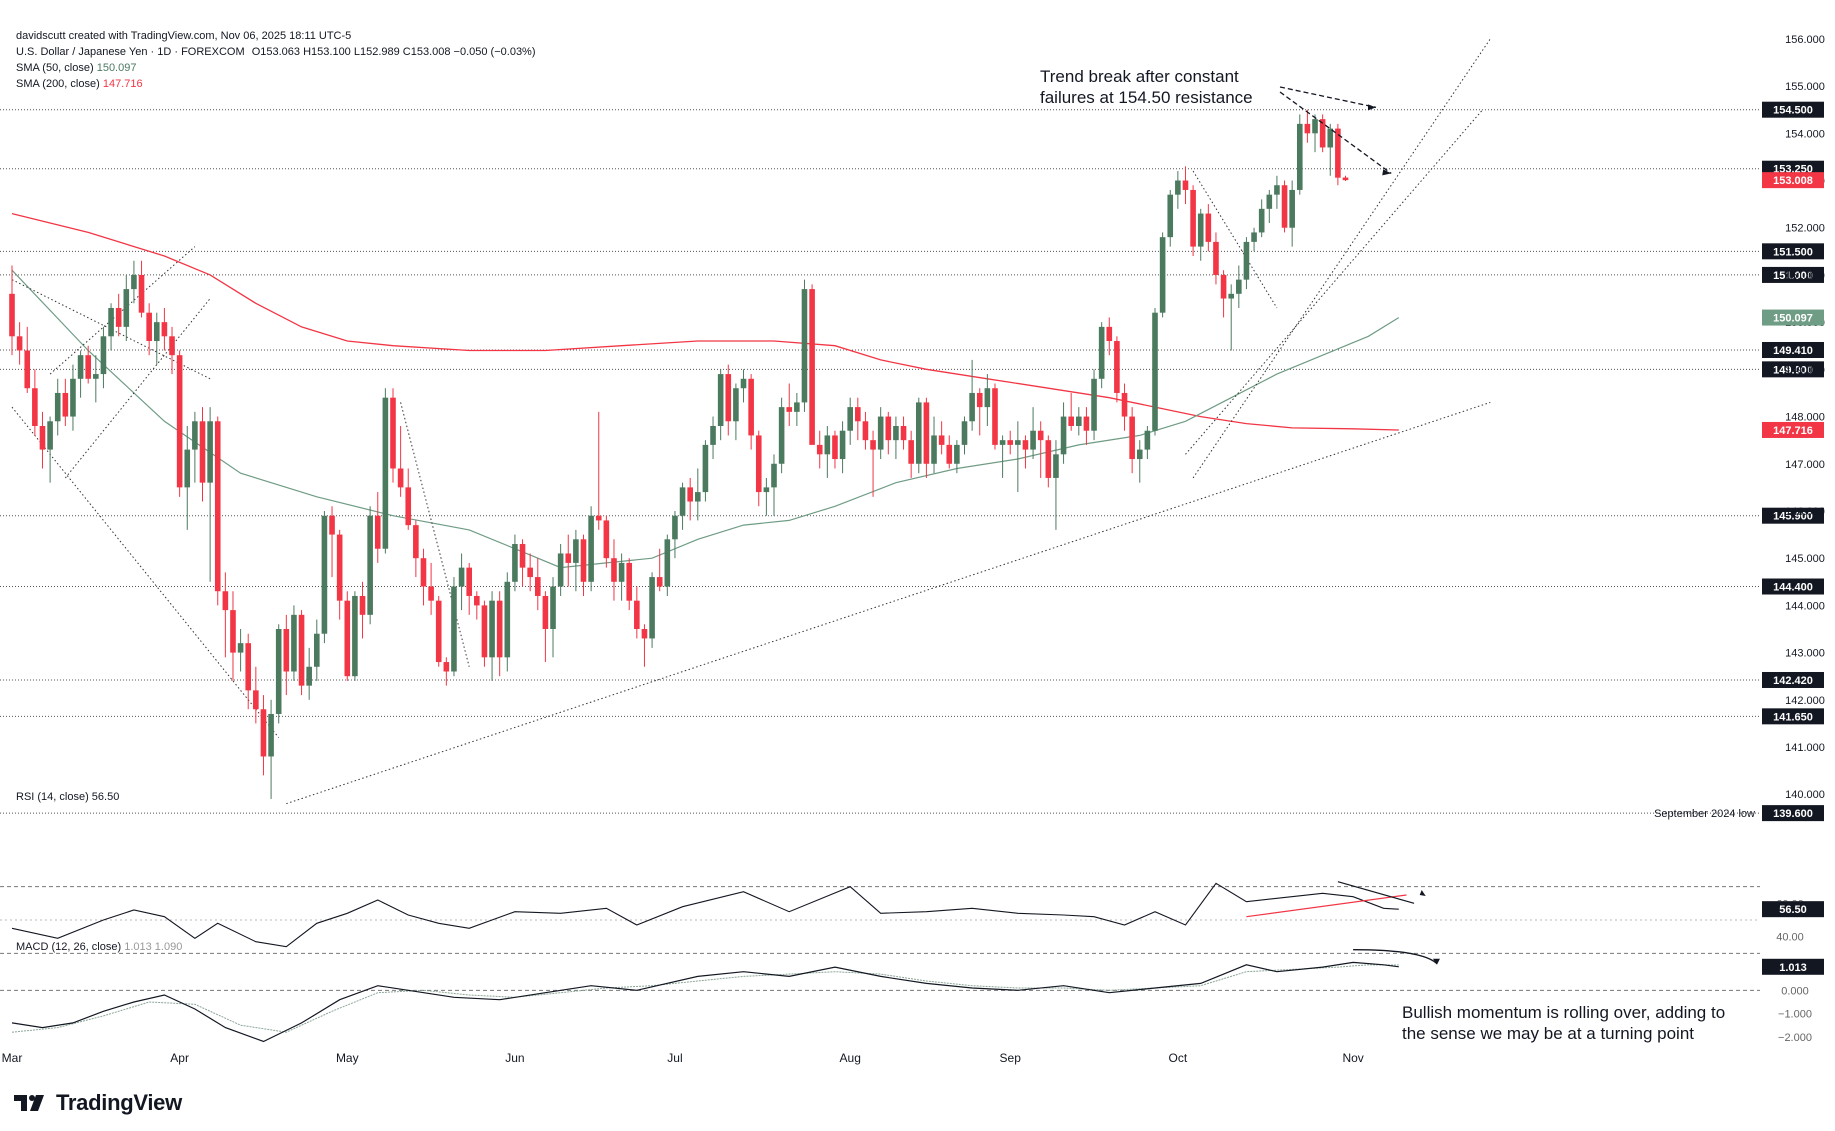 This screenshot has height=1131, width=1835. Describe the element at coordinates (705, 915) in the screenshot. I see `rsi-line` at that location.